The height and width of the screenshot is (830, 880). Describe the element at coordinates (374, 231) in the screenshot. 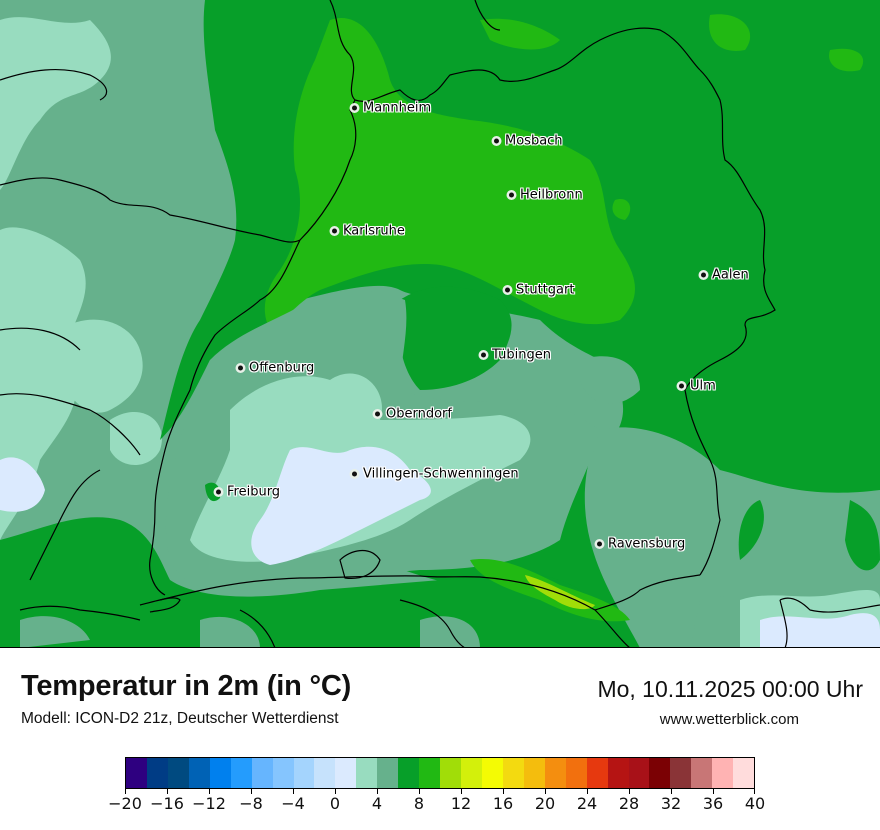

I see `city-label: Karlsruhe` at that location.